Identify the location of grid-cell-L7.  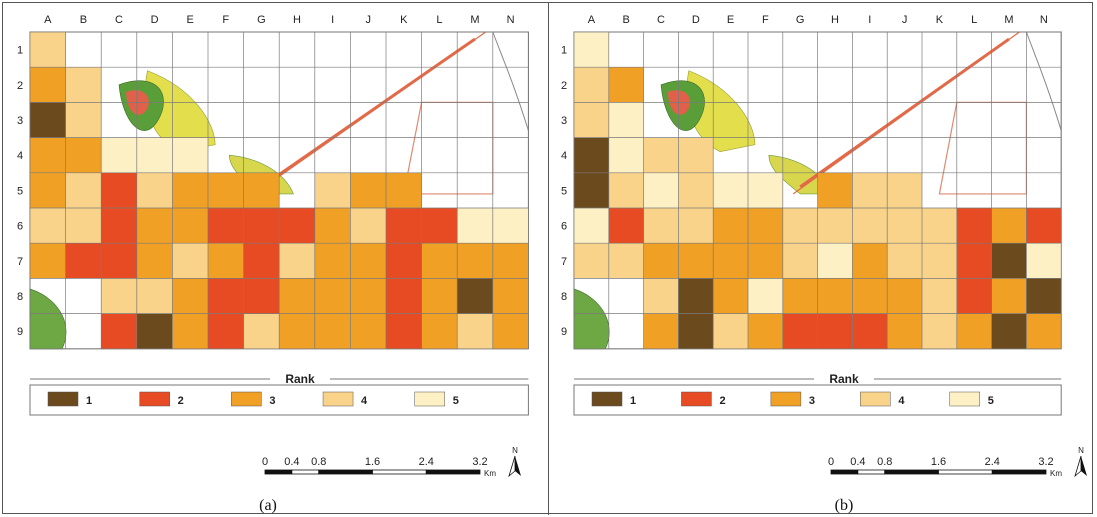
(439, 261).